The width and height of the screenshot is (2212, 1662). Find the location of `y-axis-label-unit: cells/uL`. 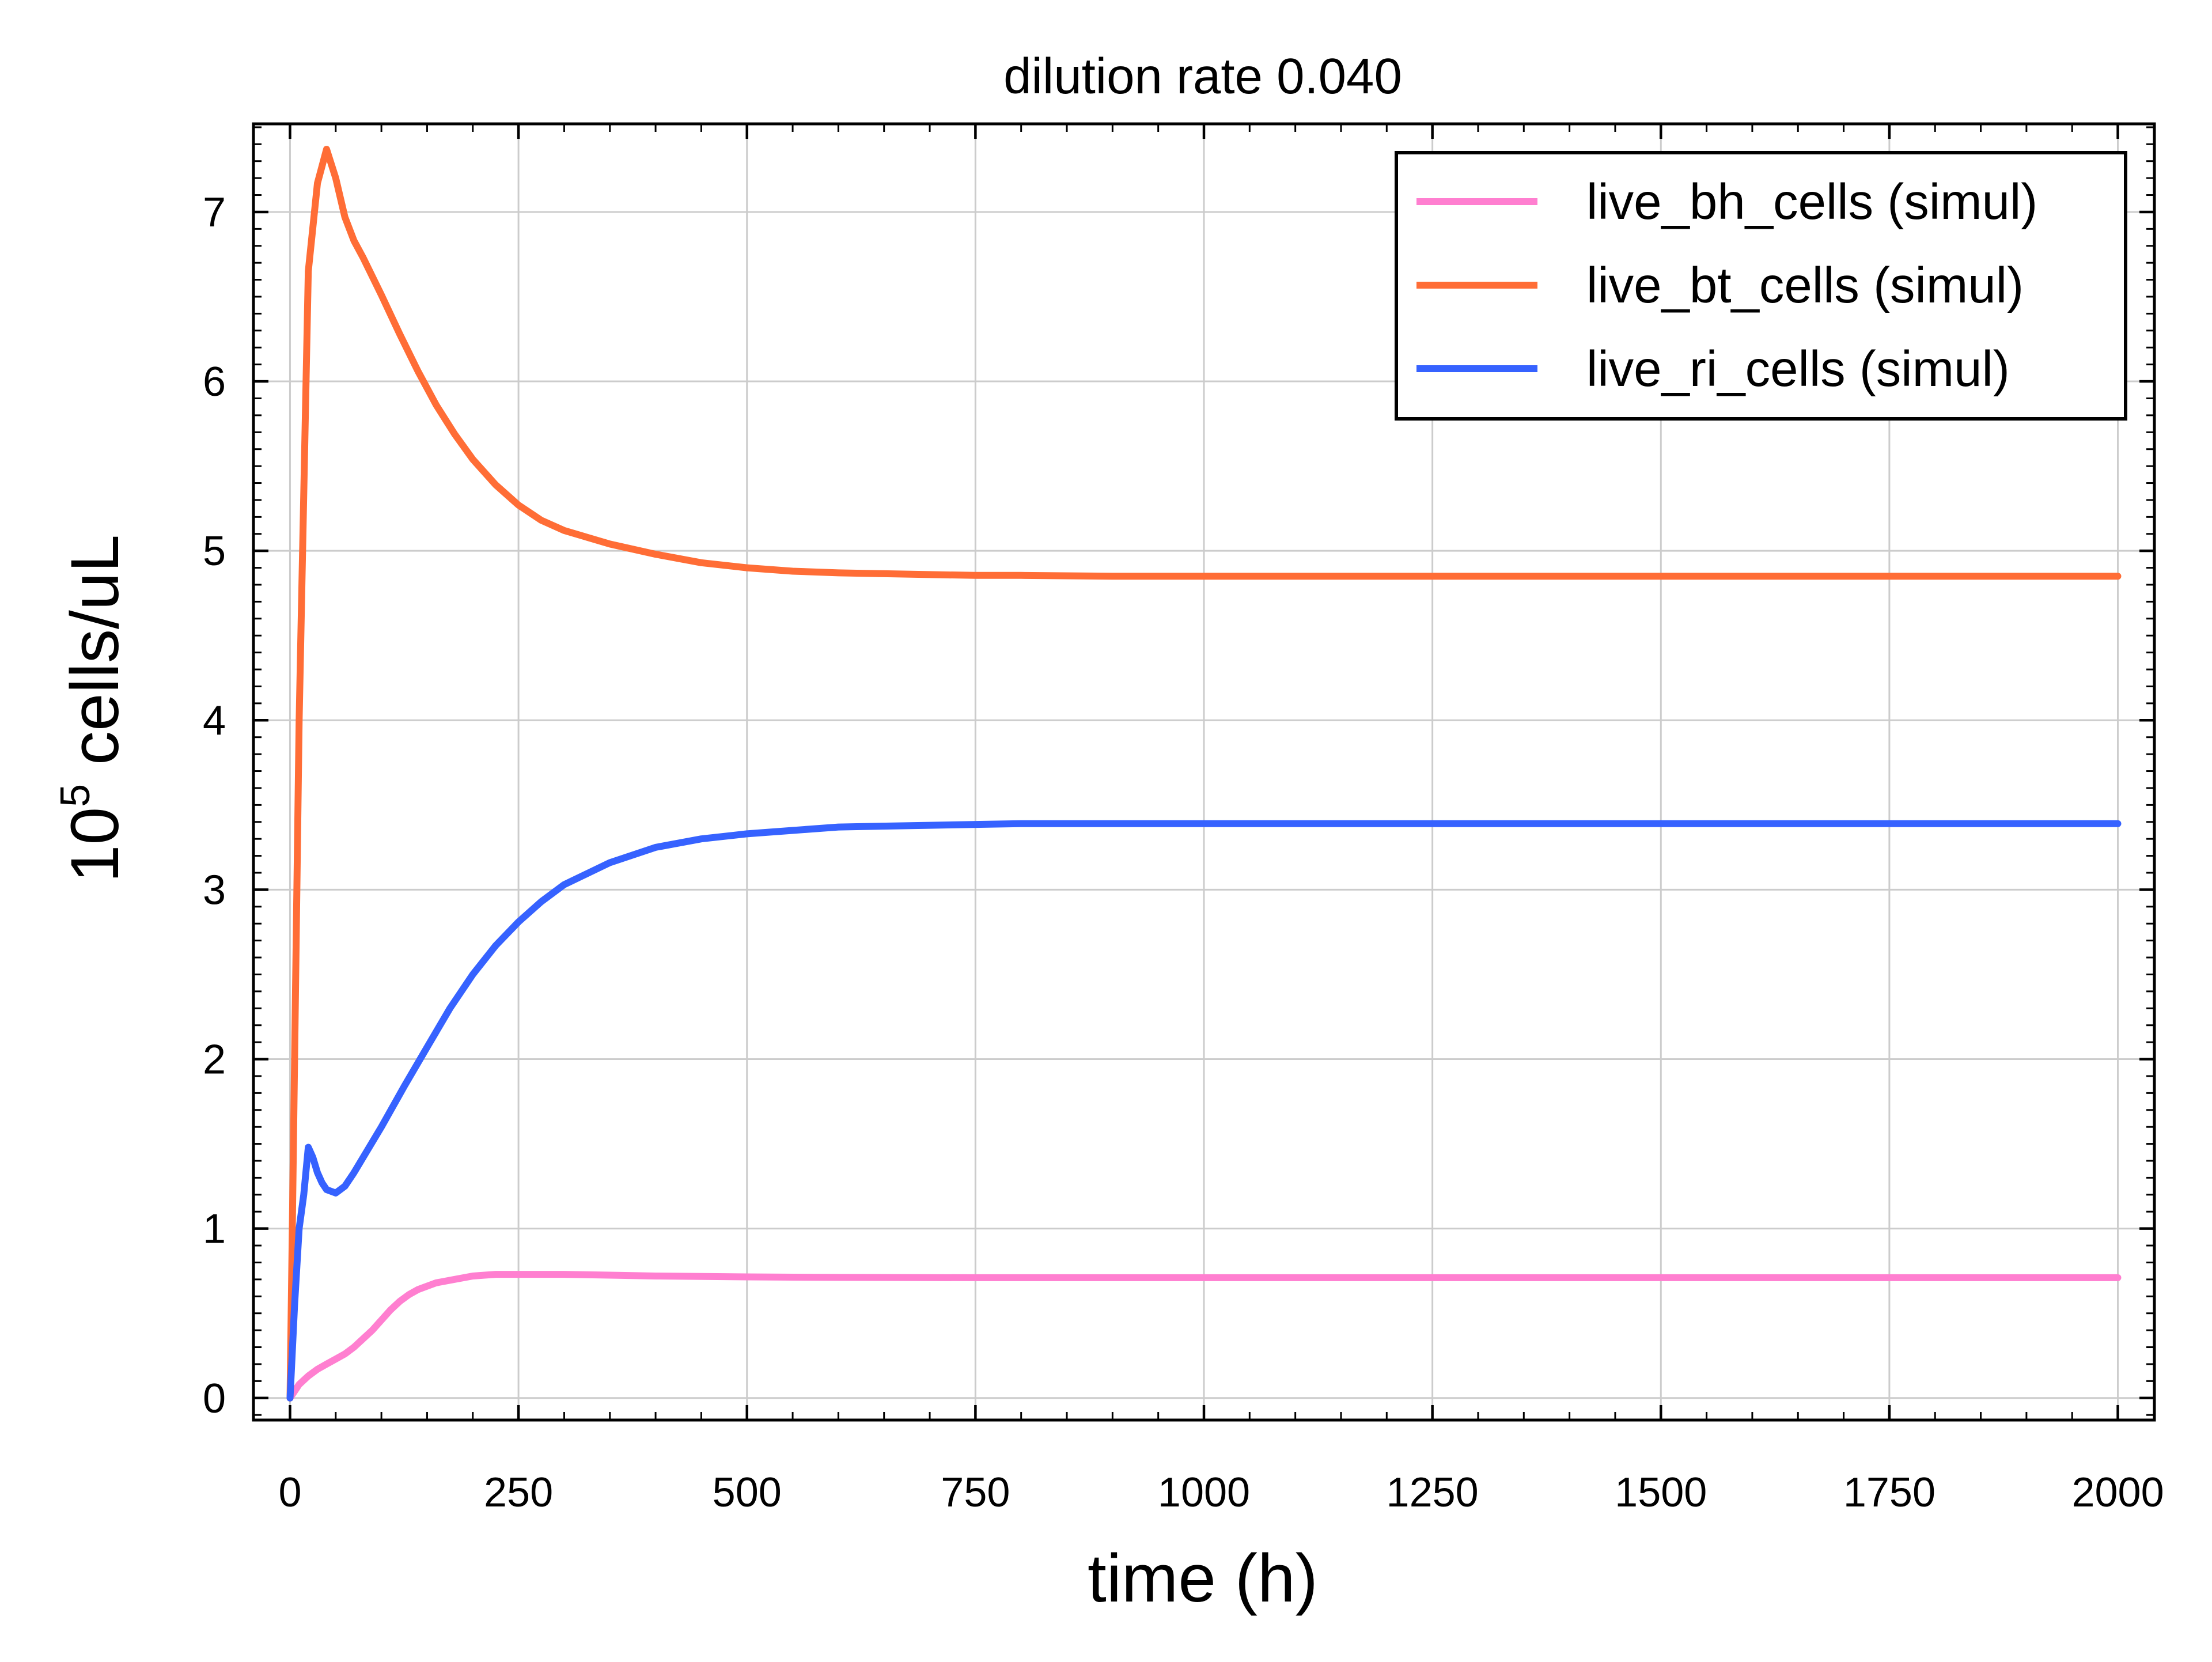

y-axis-label-unit: cells/uL is located at coordinates (95, 659).